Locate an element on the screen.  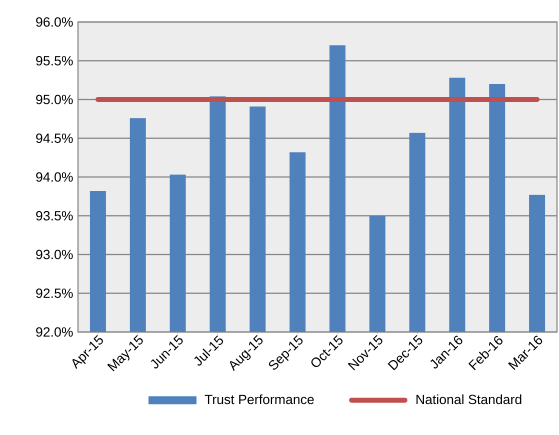
legend-label: Trust Performance is located at coordinates (259, 399).